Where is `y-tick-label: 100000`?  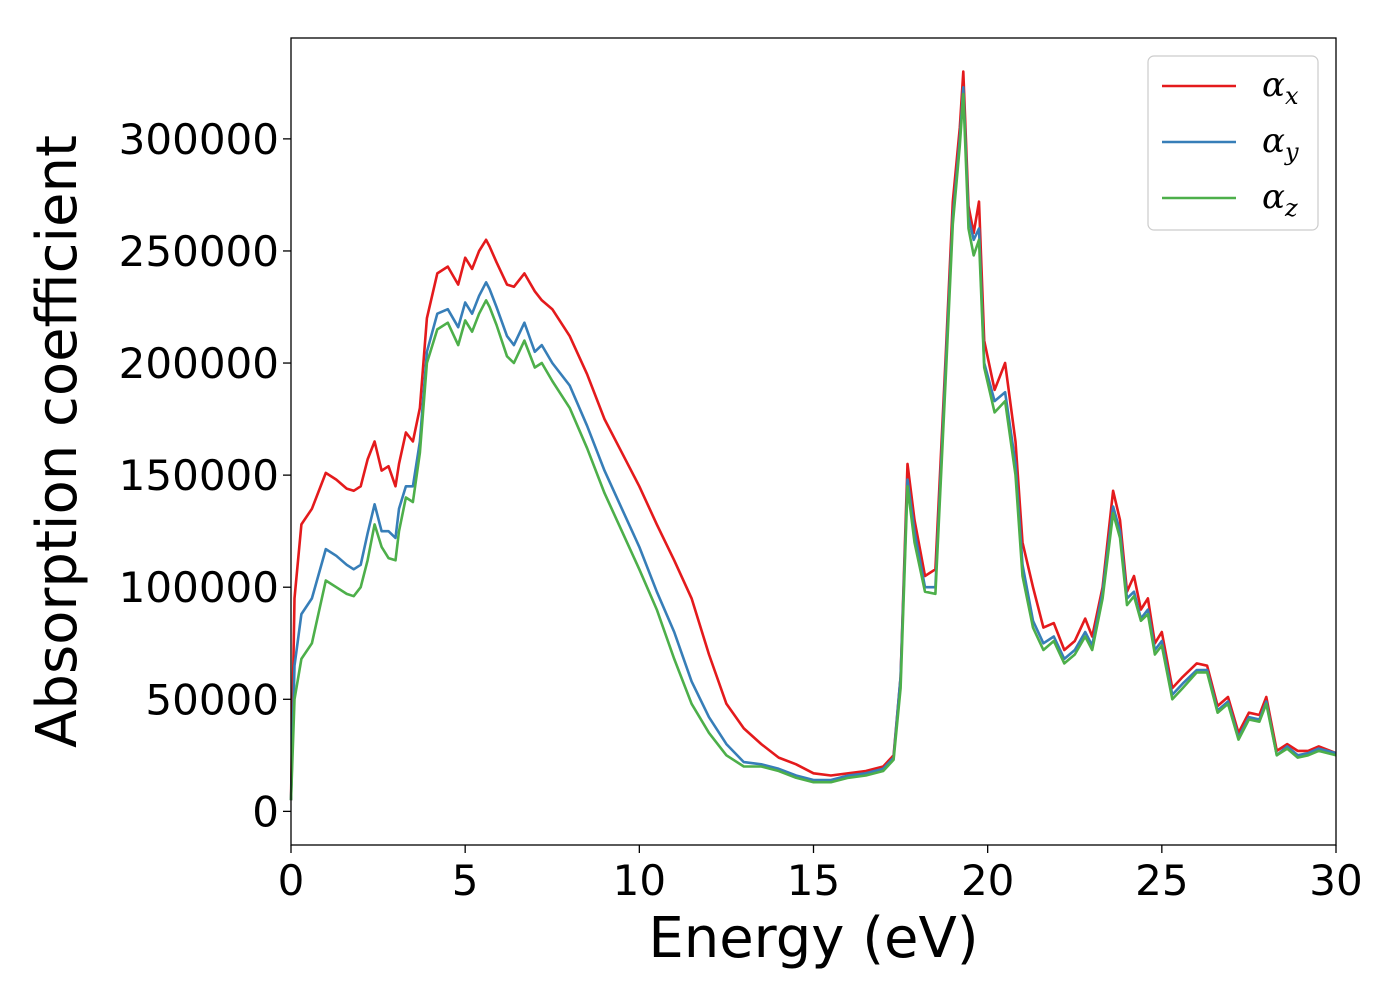
y-tick-label: 100000 is located at coordinates (199, 587).